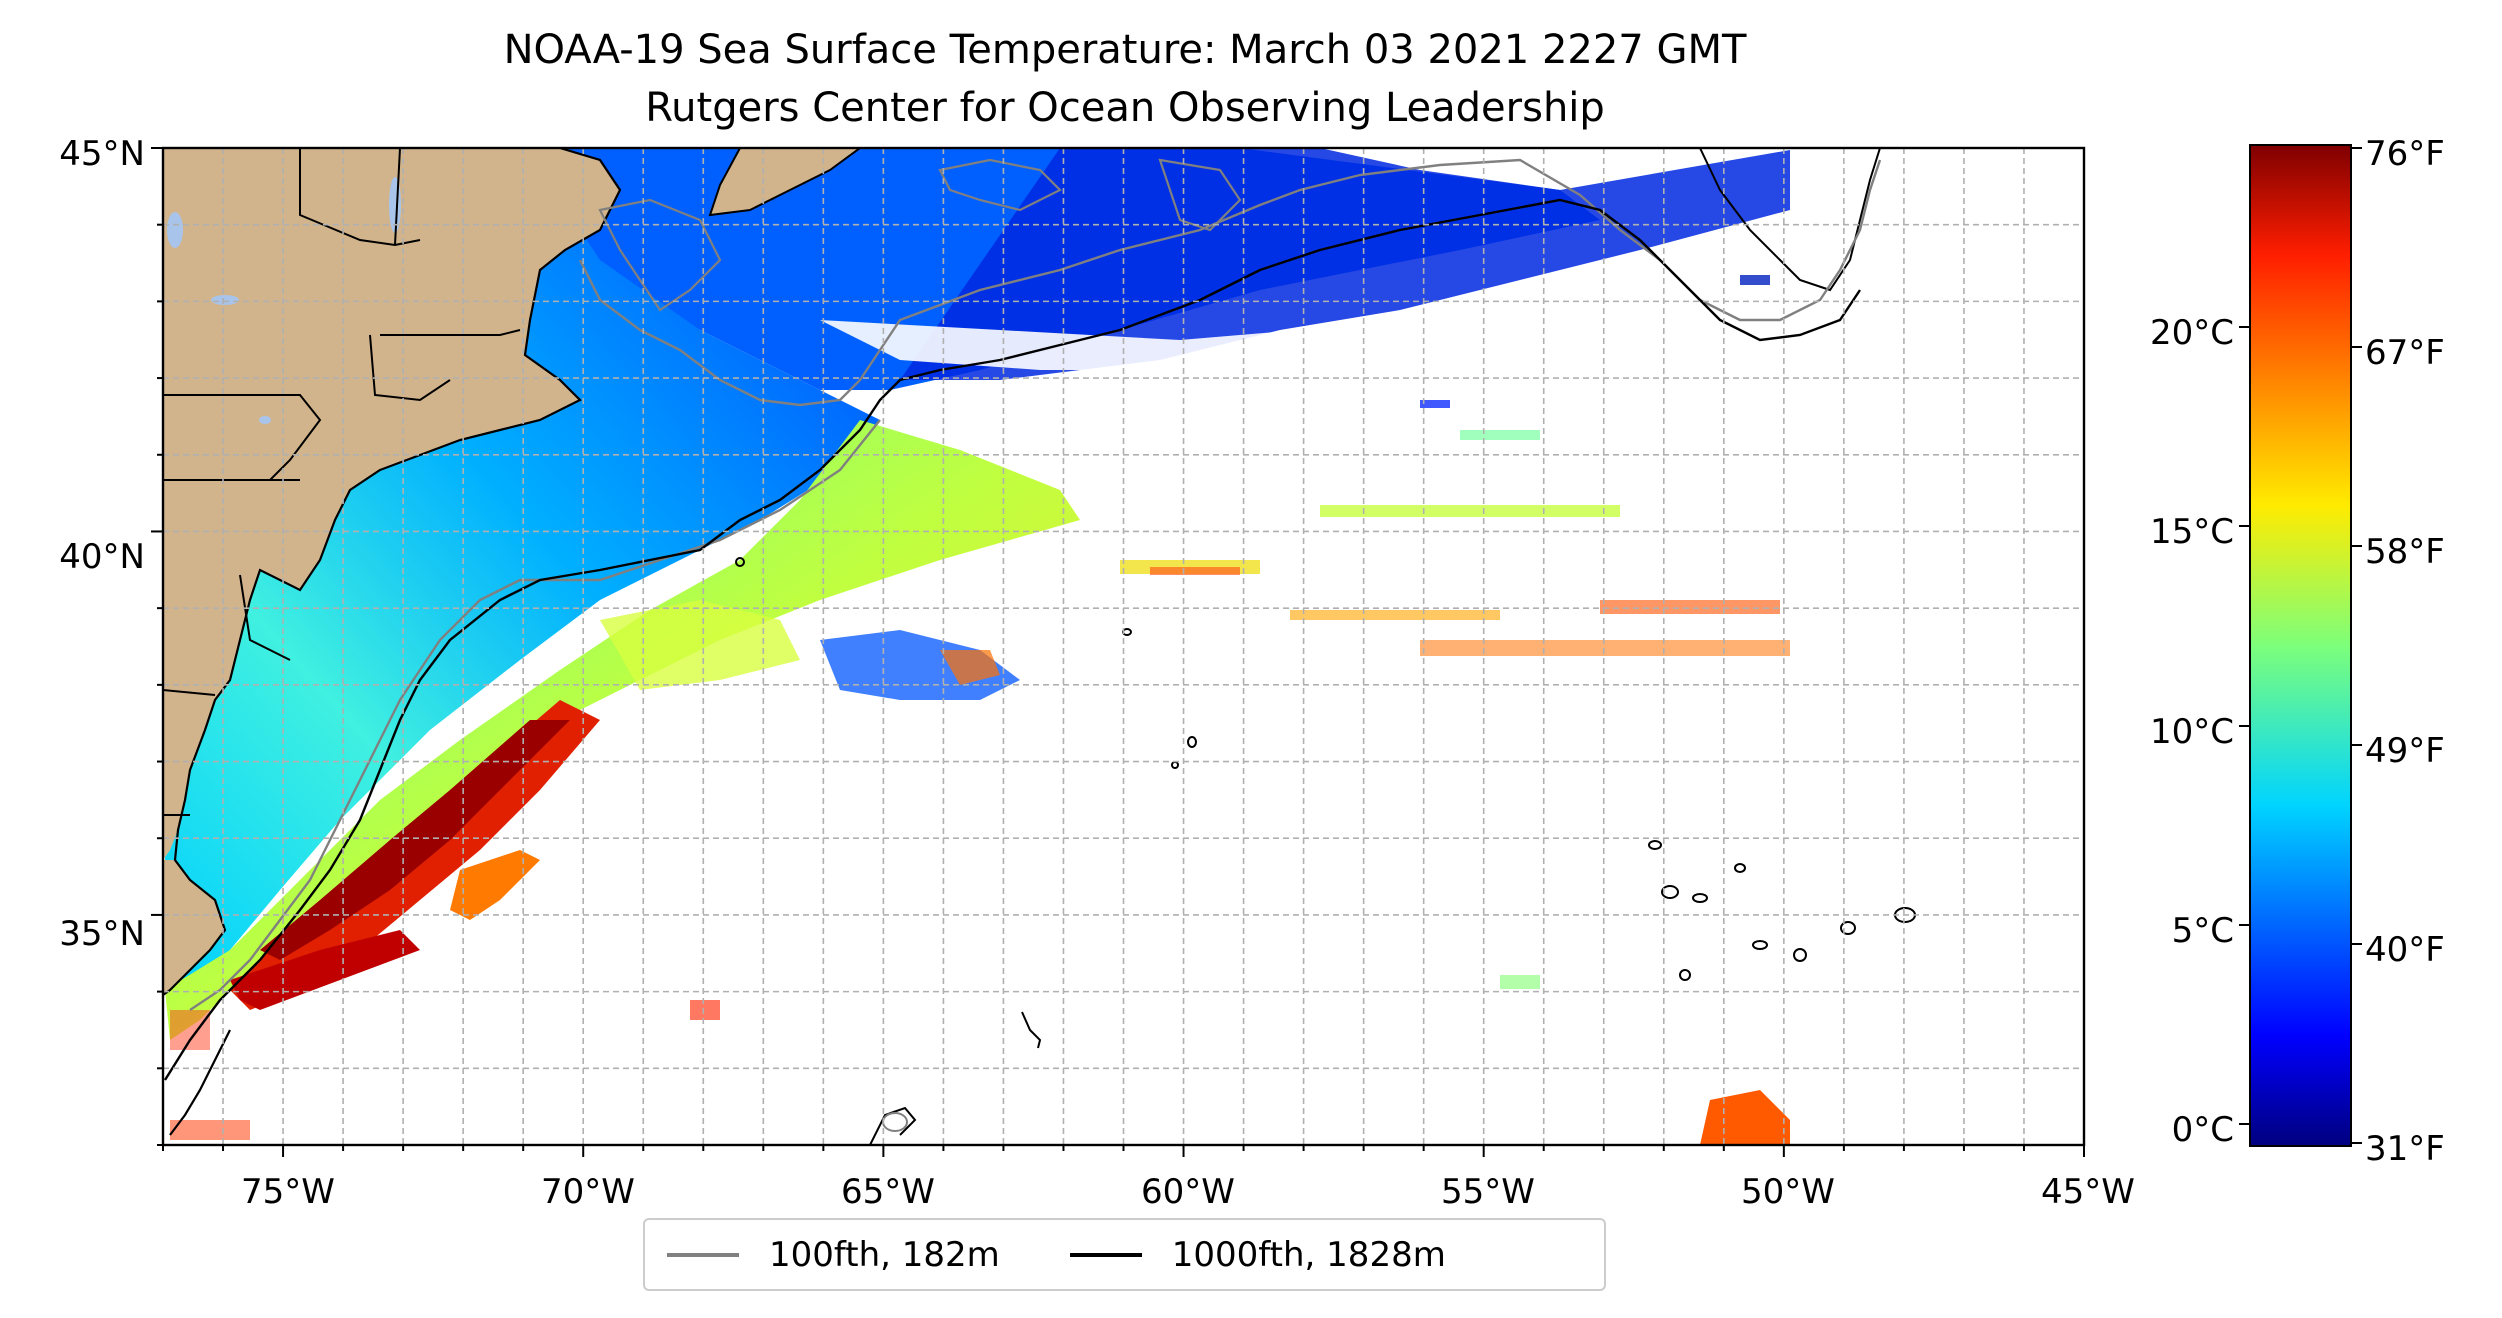 This screenshot has width=2502, height=1318. What do you see at coordinates (2203, 1130) in the screenshot?
I see `c-tick-0: 0°C` at bounding box center [2203, 1130].